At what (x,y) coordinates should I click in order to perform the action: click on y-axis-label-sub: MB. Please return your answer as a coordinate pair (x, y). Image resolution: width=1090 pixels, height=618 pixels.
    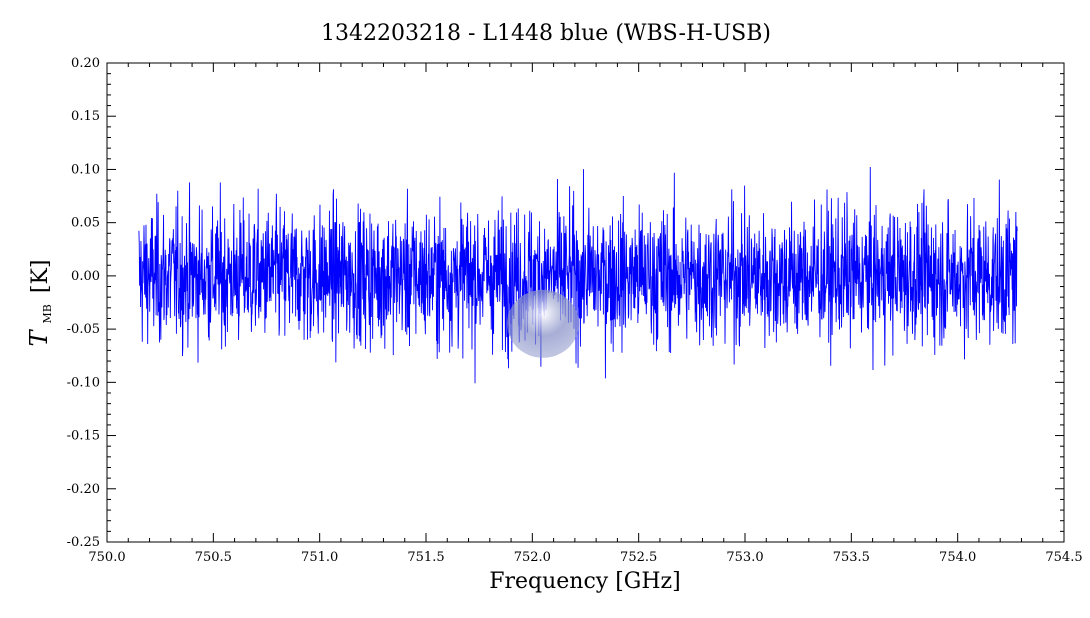
    Looking at the image, I should click on (47, 313).